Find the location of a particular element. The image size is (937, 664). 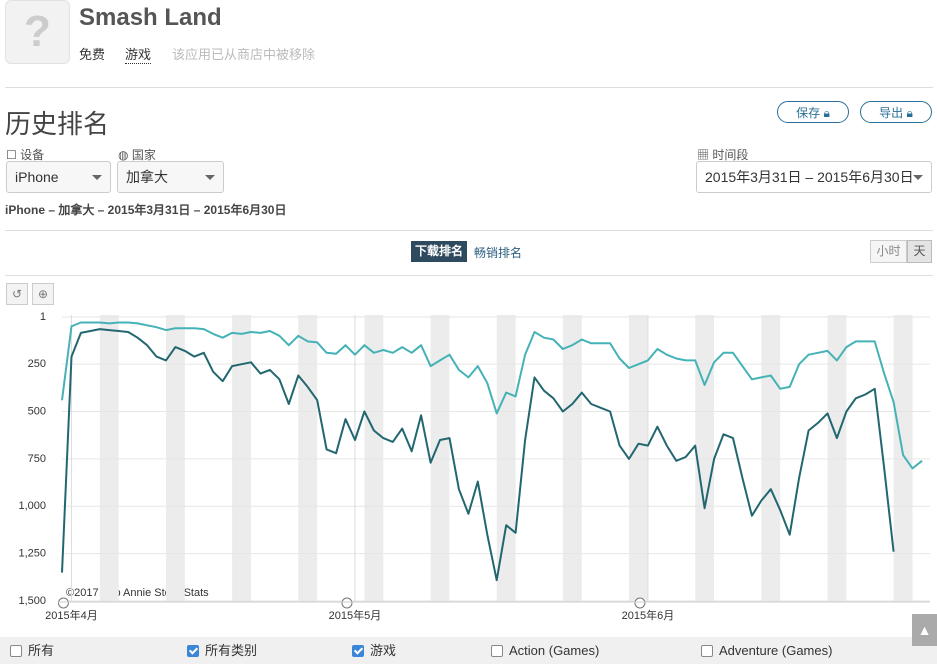

button-label: 保存 is located at coordinates (808, 113).